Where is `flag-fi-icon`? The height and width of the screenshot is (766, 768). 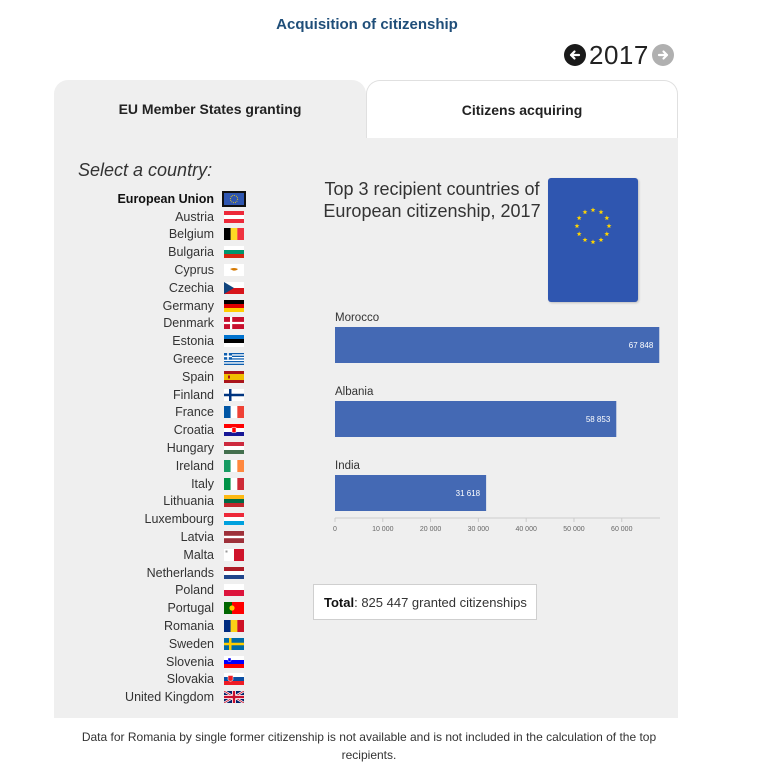 flag-fi-icon is located at coordinates (234, 395).